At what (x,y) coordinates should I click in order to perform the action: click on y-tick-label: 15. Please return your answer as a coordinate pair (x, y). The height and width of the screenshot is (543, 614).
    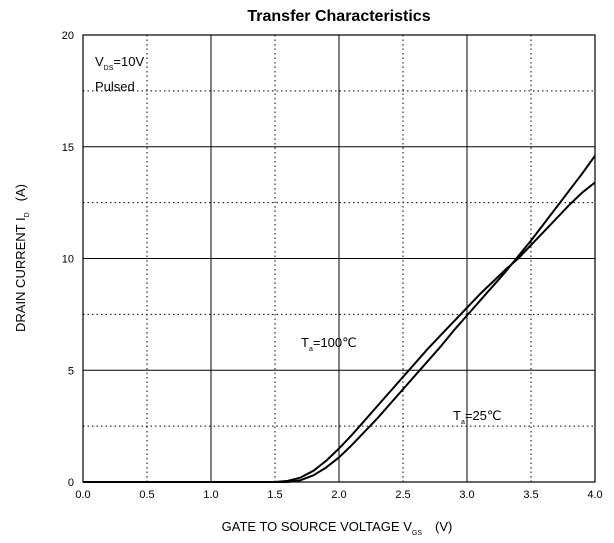
    Looking at the image, I should click on (68, 148).